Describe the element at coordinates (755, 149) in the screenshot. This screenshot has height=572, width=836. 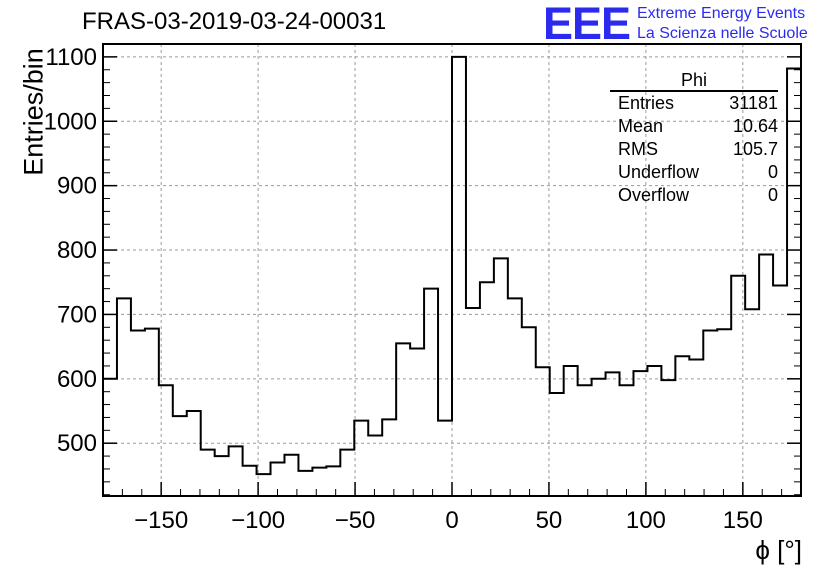
I see `stats-value: 105.7` at that location.